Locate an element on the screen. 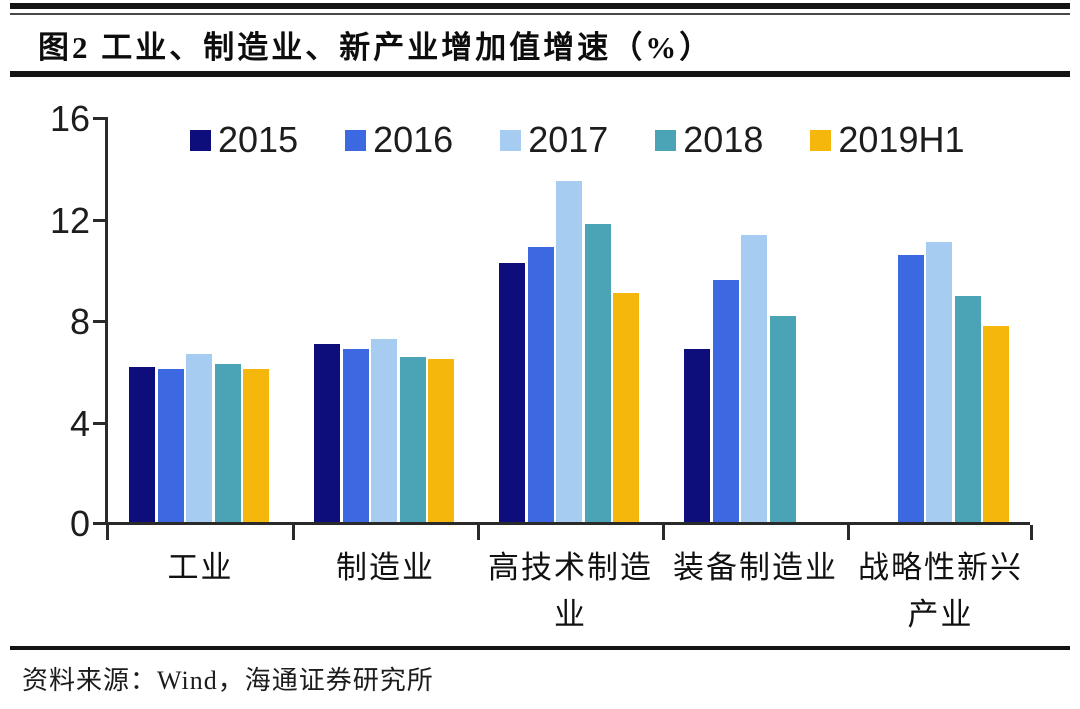 The height and width of the screenshot is (709, 1080). x-axis-category-industry: 工业 is located at coordinates (200, 567).